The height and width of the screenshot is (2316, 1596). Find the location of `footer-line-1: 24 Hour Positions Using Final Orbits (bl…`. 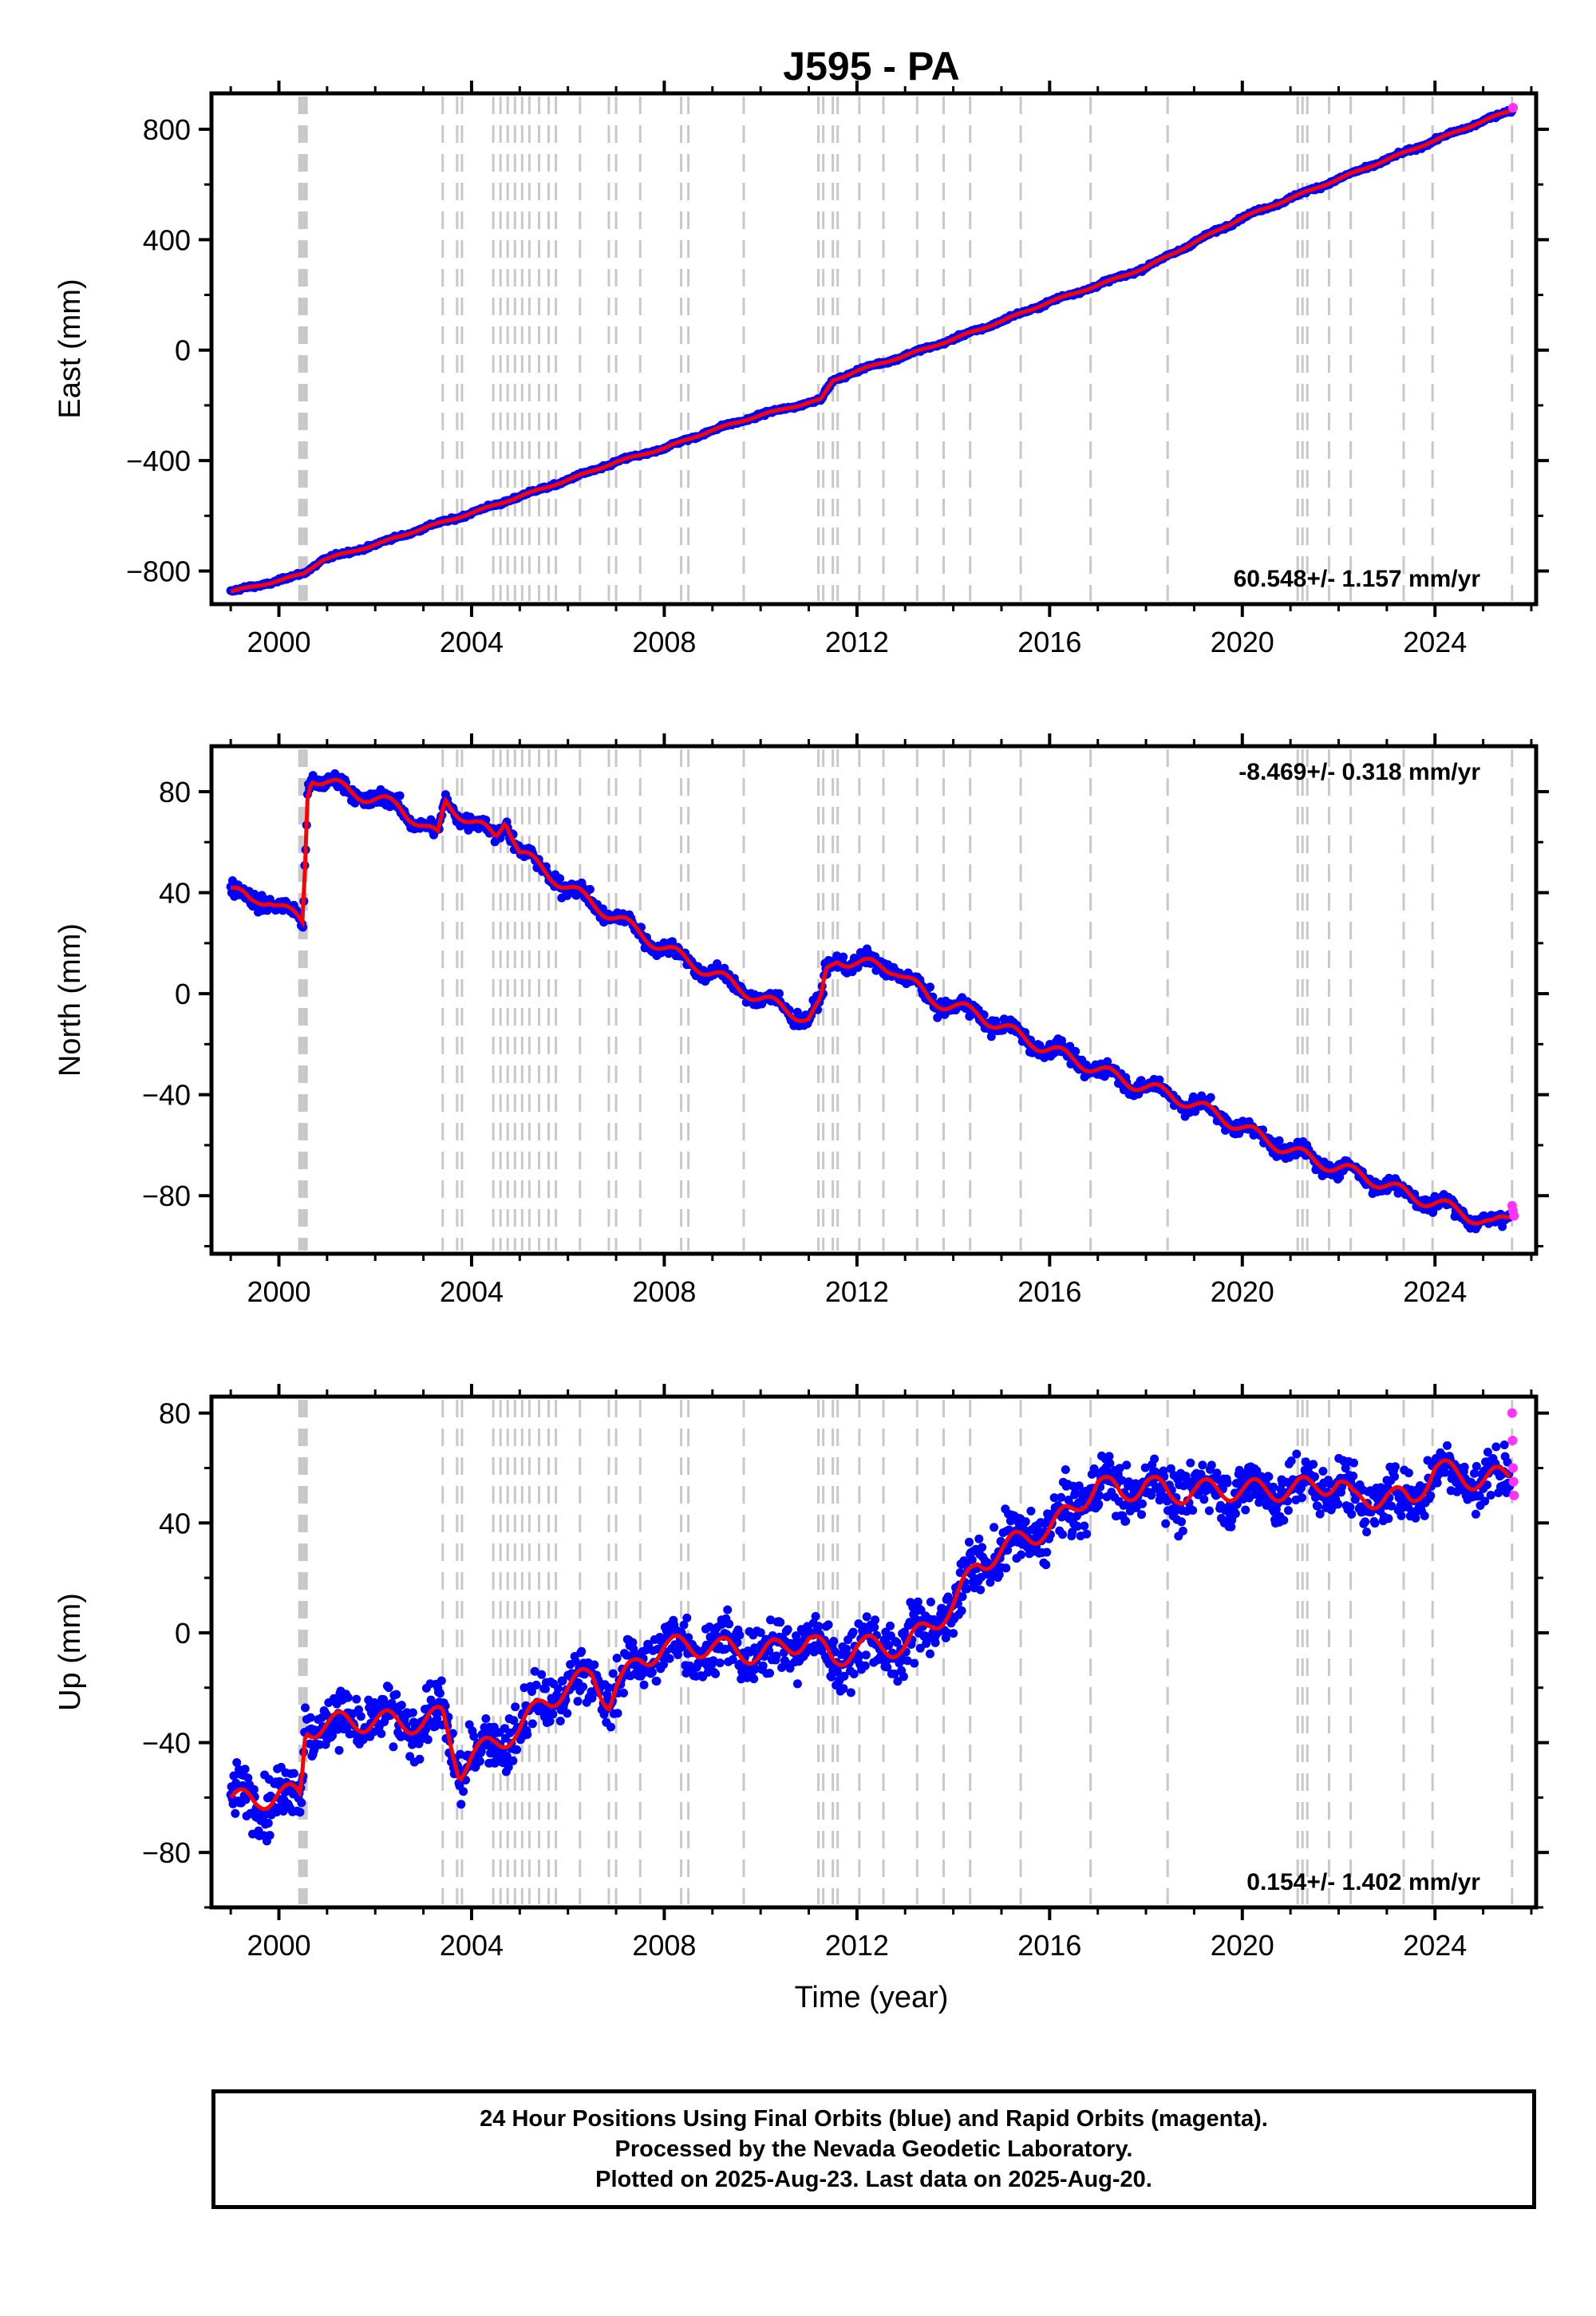

footer-line-1: 24 Hour Positions Using Final Orbits (bl… is located at coordinates (874, 2119).